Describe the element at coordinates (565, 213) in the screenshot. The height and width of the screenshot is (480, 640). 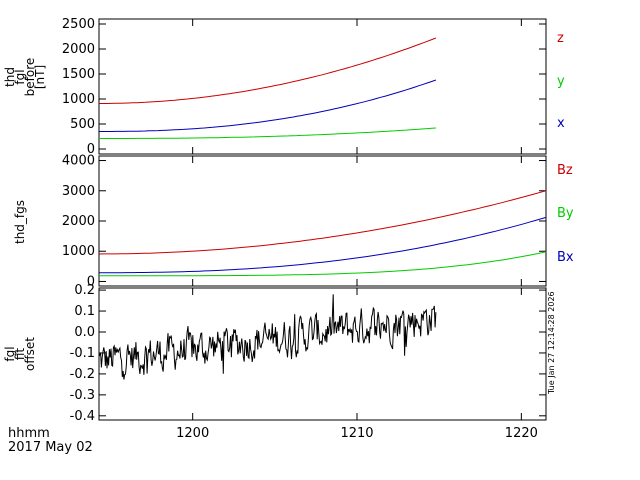
I see `legend-label-by: By` at that location.